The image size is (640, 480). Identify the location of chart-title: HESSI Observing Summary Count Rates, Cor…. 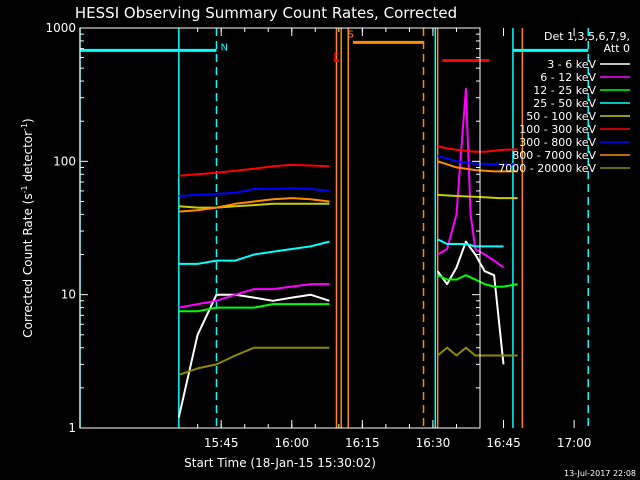
(266, 13).